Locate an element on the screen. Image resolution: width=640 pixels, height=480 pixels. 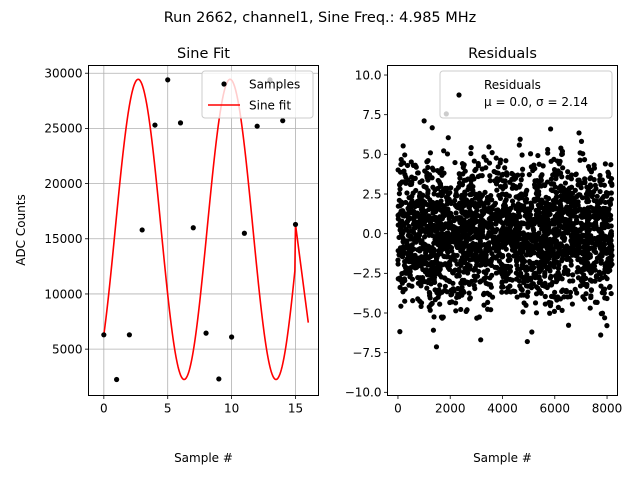
x-tick-label: 15 is located at coordinates (295, 409).